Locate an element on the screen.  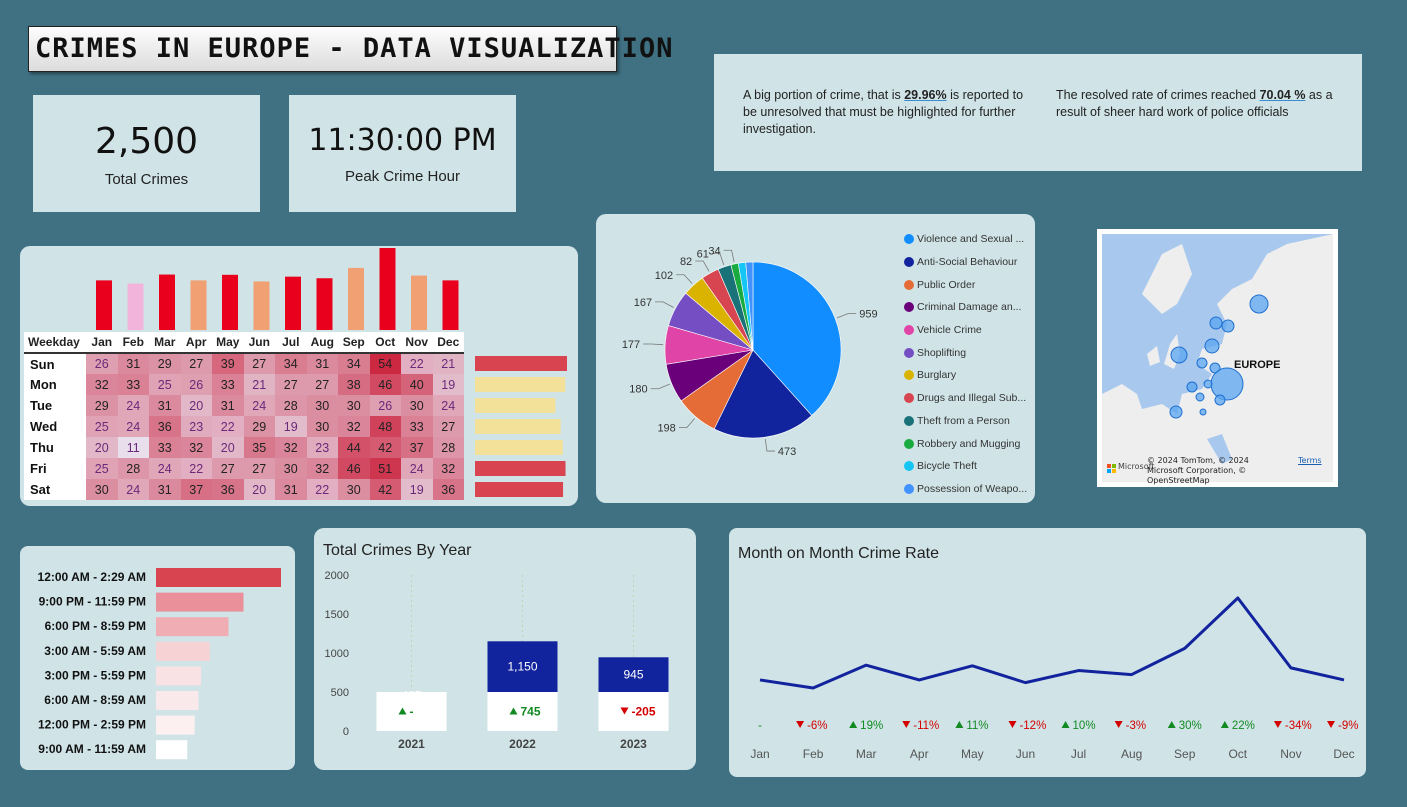
matrix-cell: 21 is located at coordinates (448, 363).